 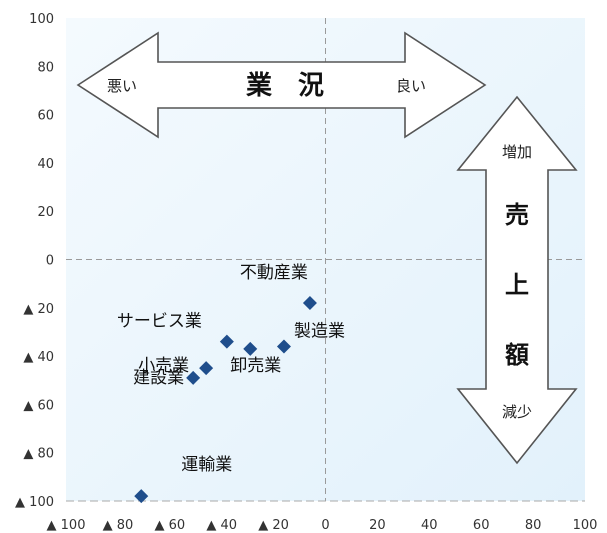 What do you see at coordinates (481, 525) in the screenshot?
I see `x-tick-label: 60` at bounding box center [481, 525].